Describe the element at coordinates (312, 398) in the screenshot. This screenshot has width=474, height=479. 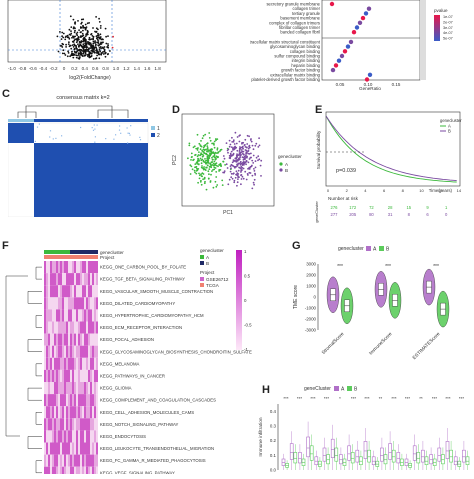
I see `box-significance: ***` at that location.